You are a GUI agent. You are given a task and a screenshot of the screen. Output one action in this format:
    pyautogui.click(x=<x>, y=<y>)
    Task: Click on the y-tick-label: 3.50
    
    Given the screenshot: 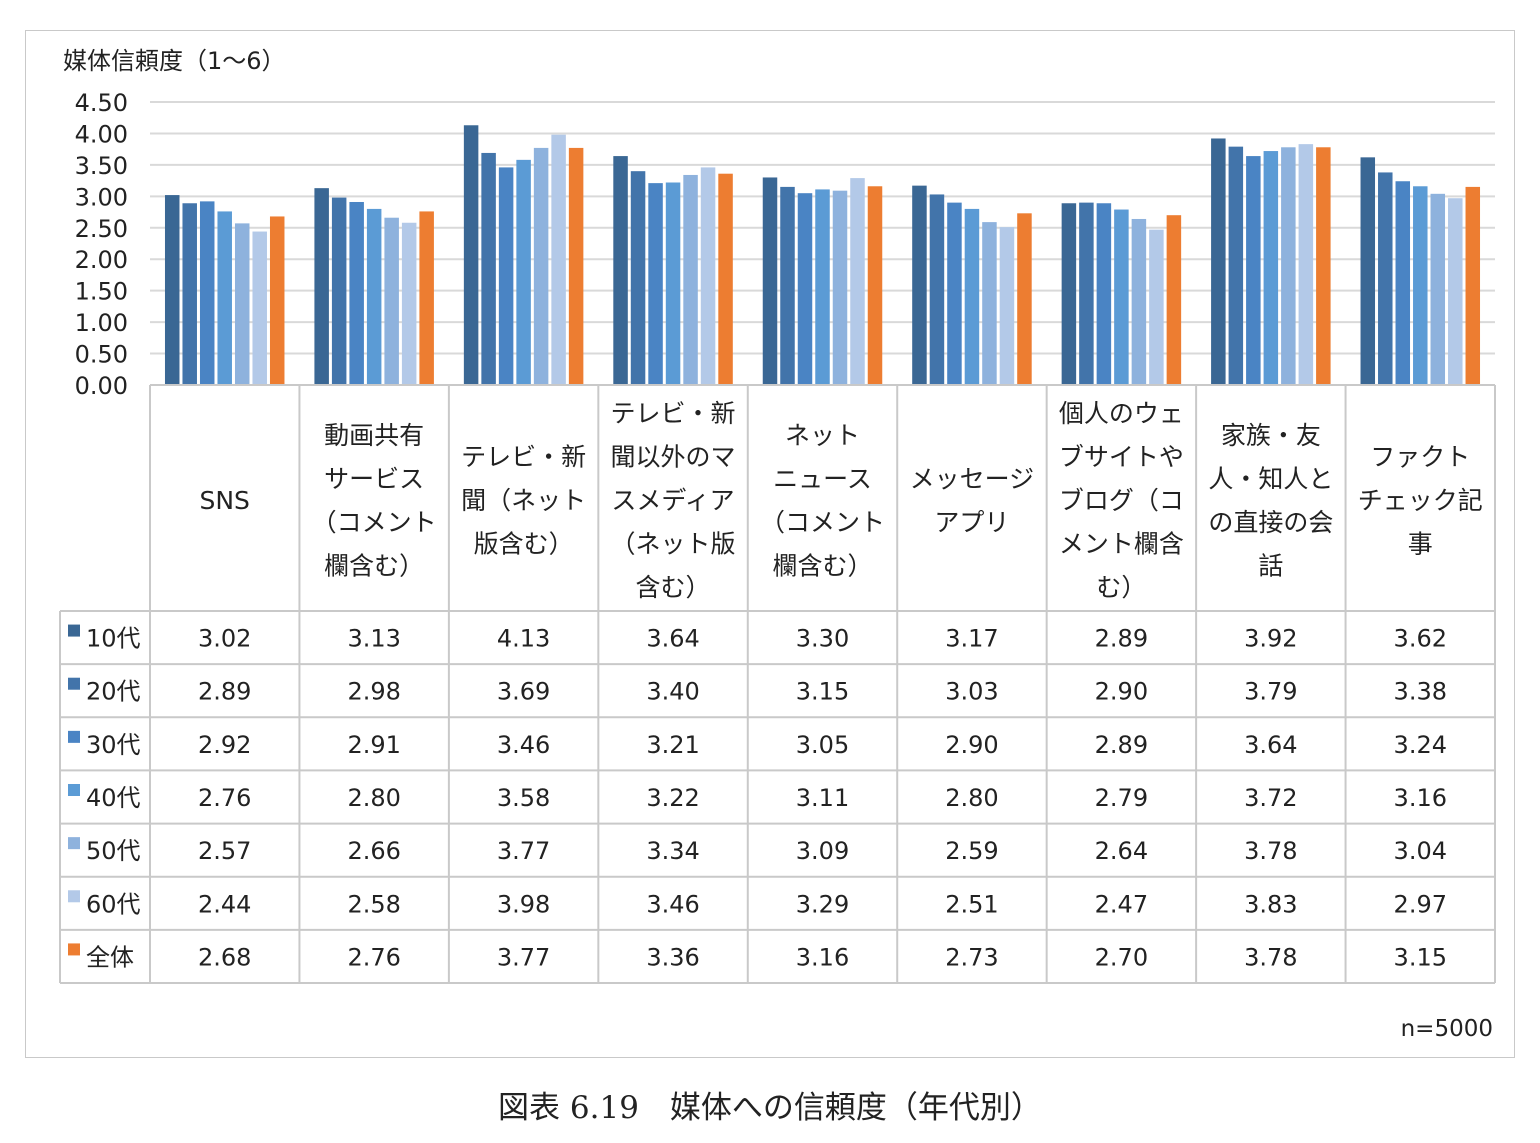 What is the action you would take?
    pyautogui.click(x=101, y=166)
    